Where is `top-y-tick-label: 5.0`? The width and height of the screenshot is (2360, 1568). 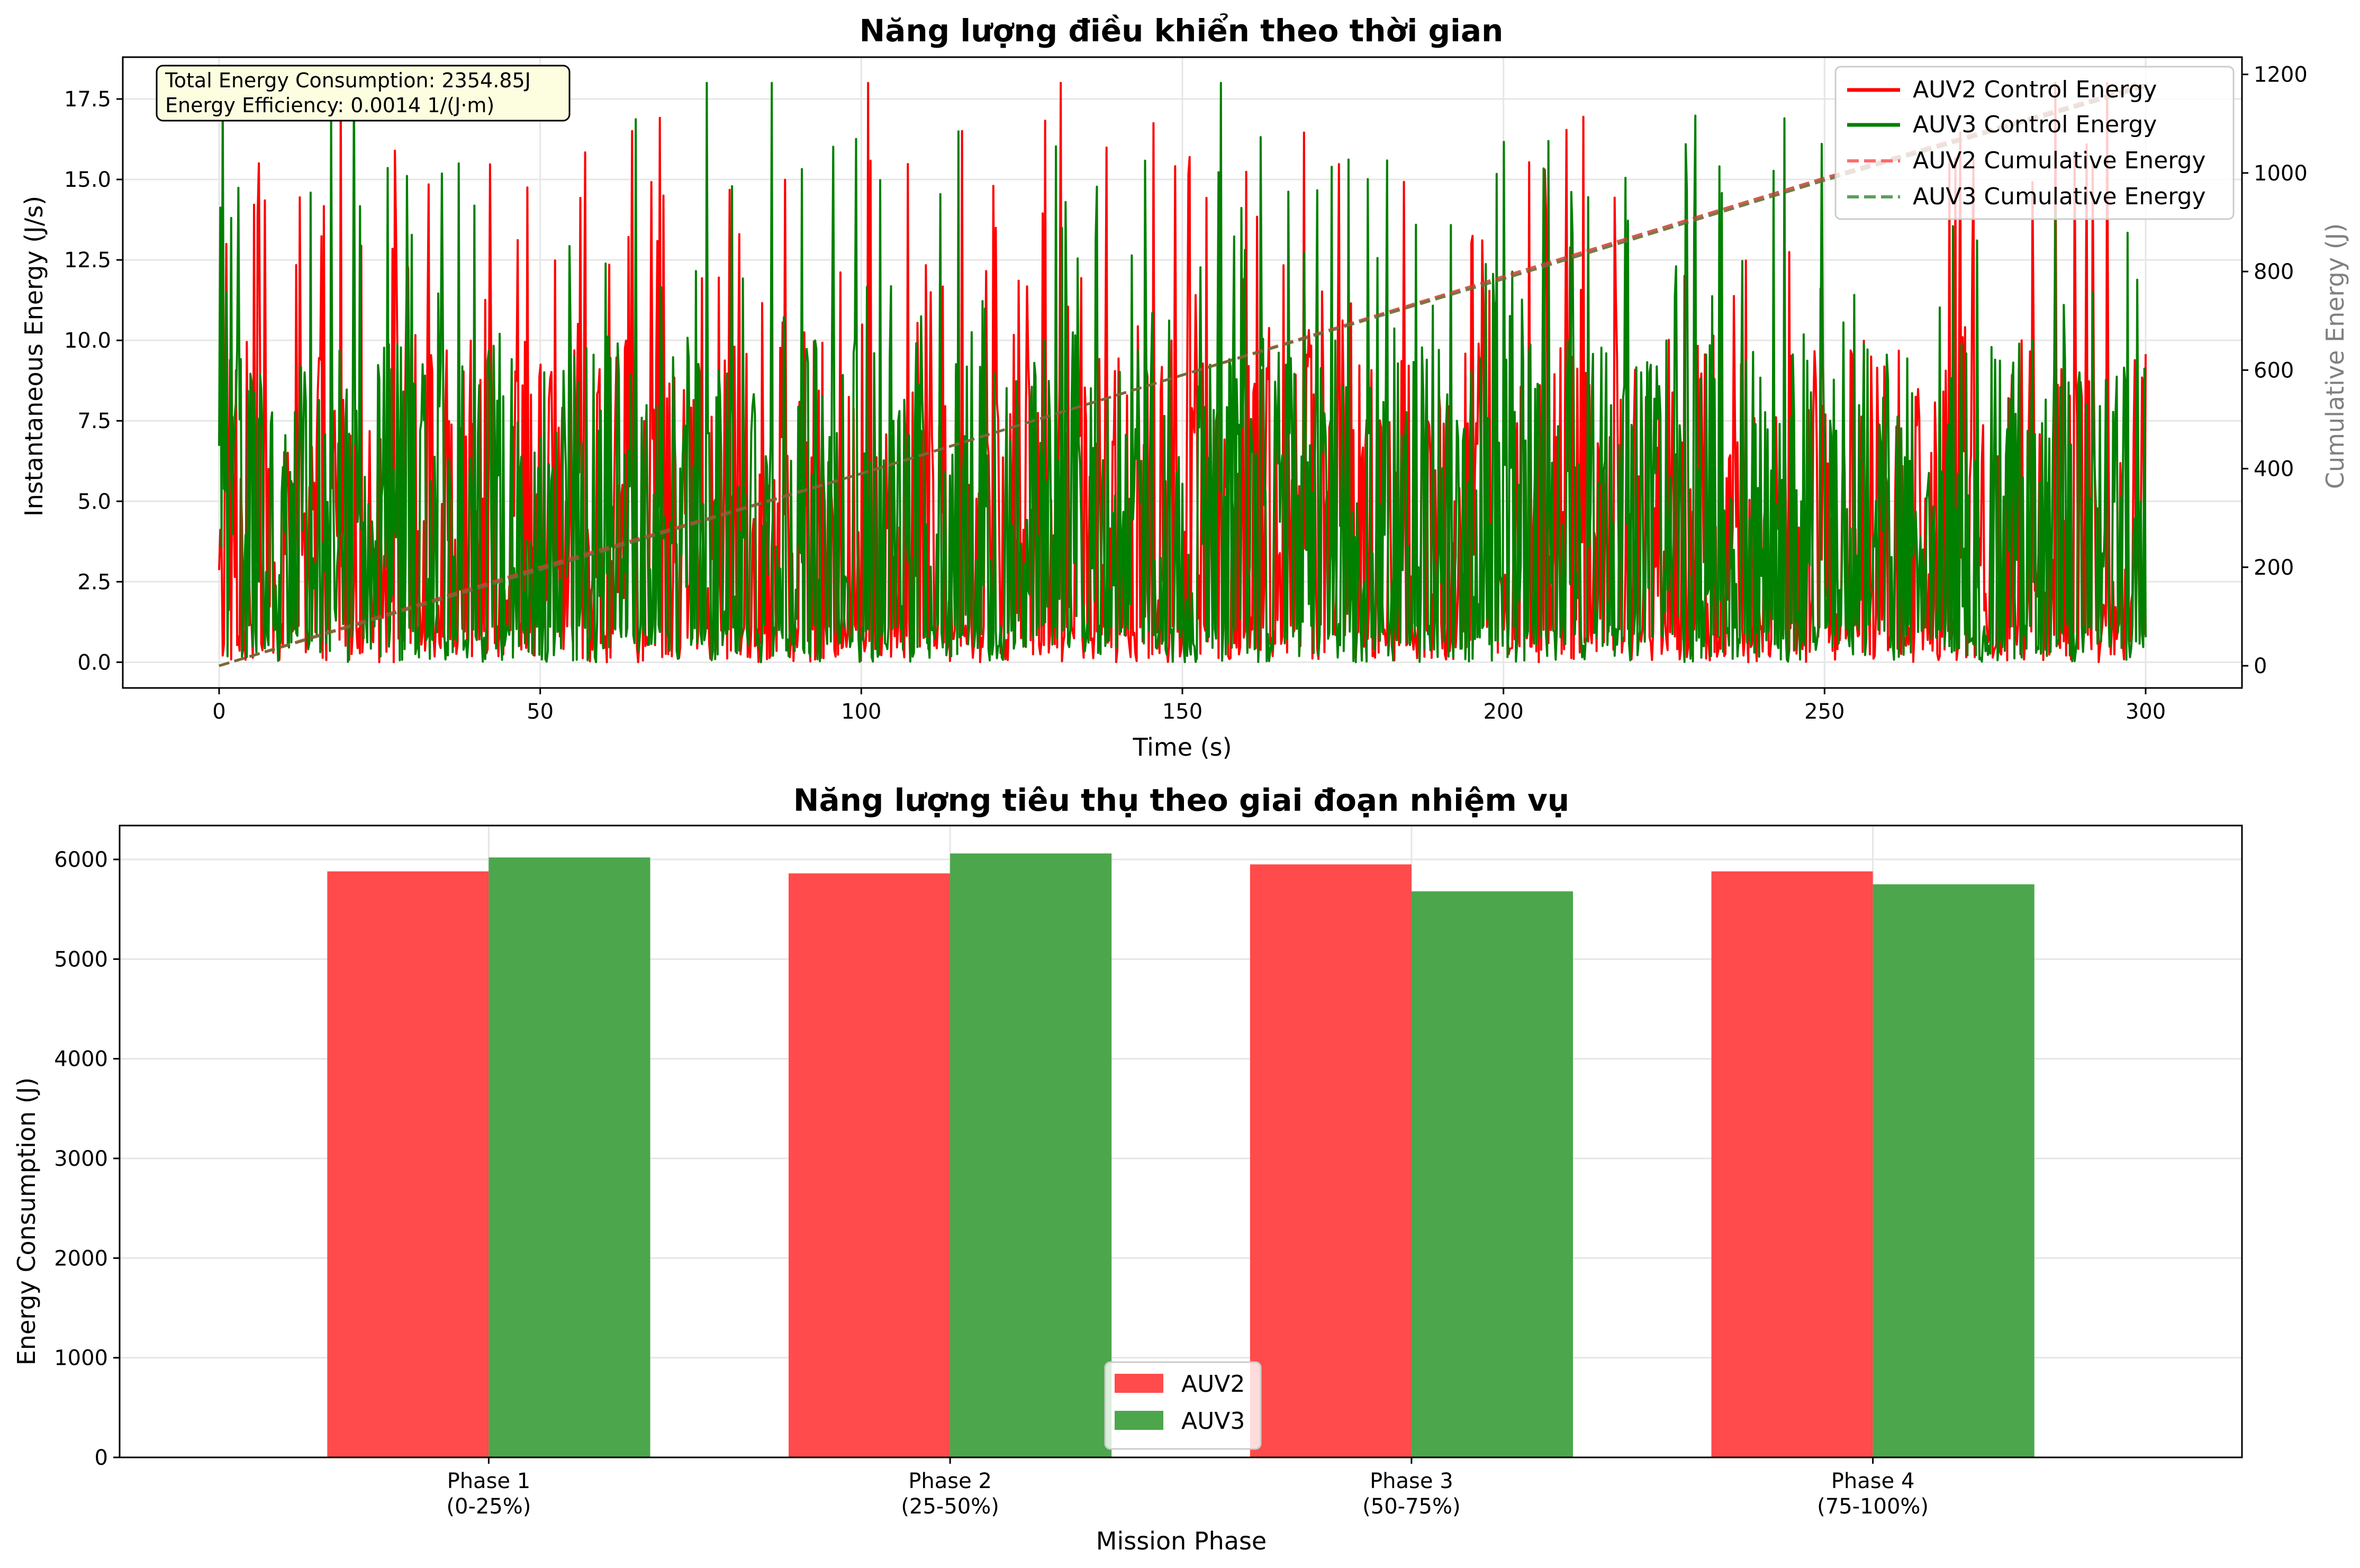
top-y-tick-label: 5.0 is located at coordinates (94, 502).